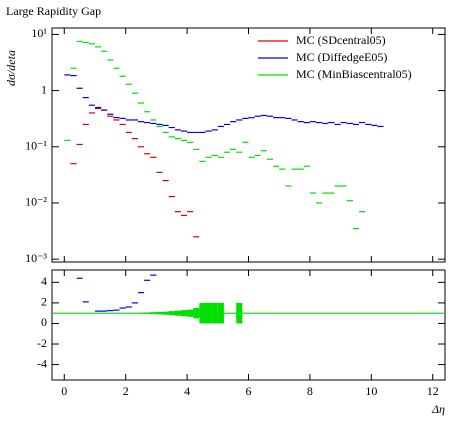 This screenshot has height=422, width=461. Describe the element at coordinates (64, 391) in the screenshot. I see `x-tick-label: 0` at that location.